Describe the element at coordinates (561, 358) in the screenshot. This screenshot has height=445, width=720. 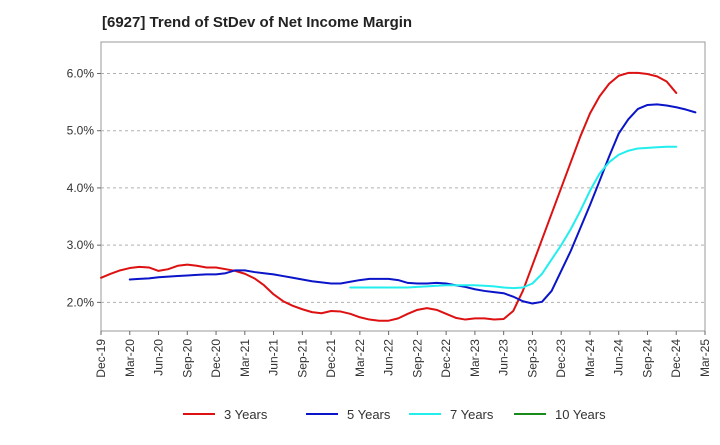
I see `x-tick-label: Dec-23` at that location.